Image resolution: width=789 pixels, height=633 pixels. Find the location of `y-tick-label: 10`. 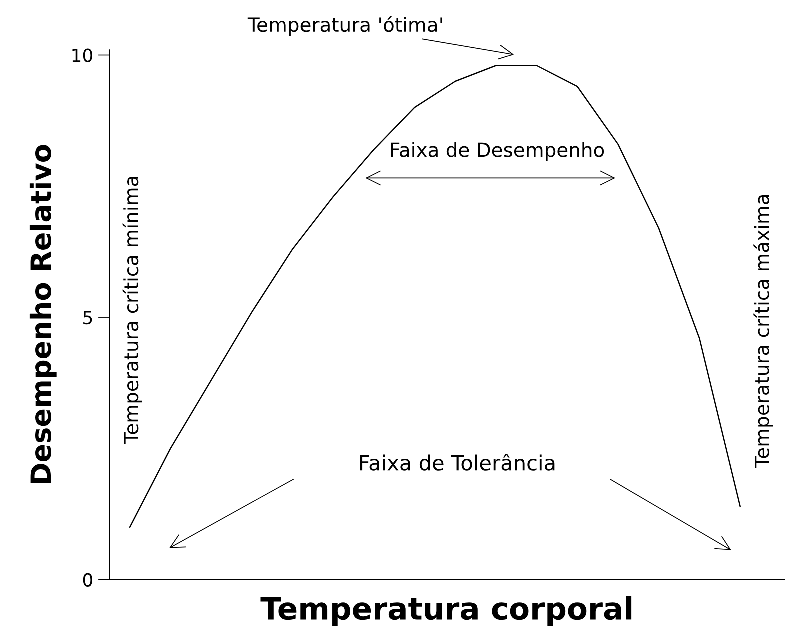

y-tick-label: 10 is located at coordinates (82, 55).